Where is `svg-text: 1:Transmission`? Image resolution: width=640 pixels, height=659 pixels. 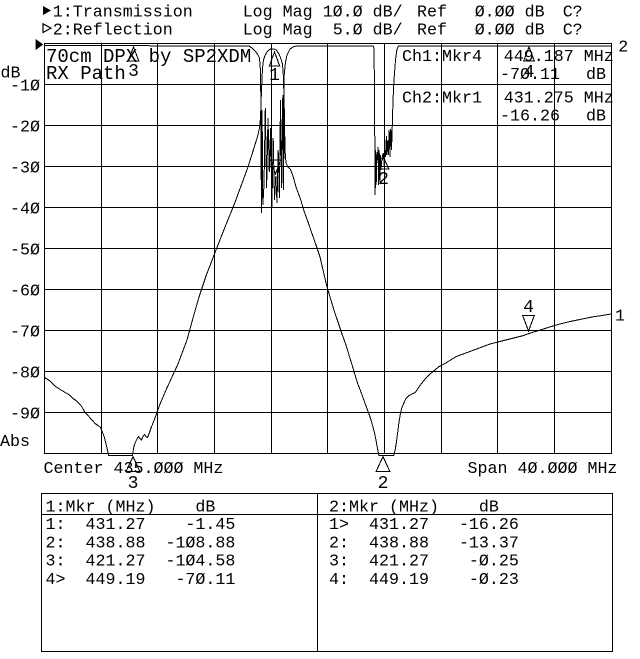 svg-text: 1:Transmission is located at coordinates (123, 13).